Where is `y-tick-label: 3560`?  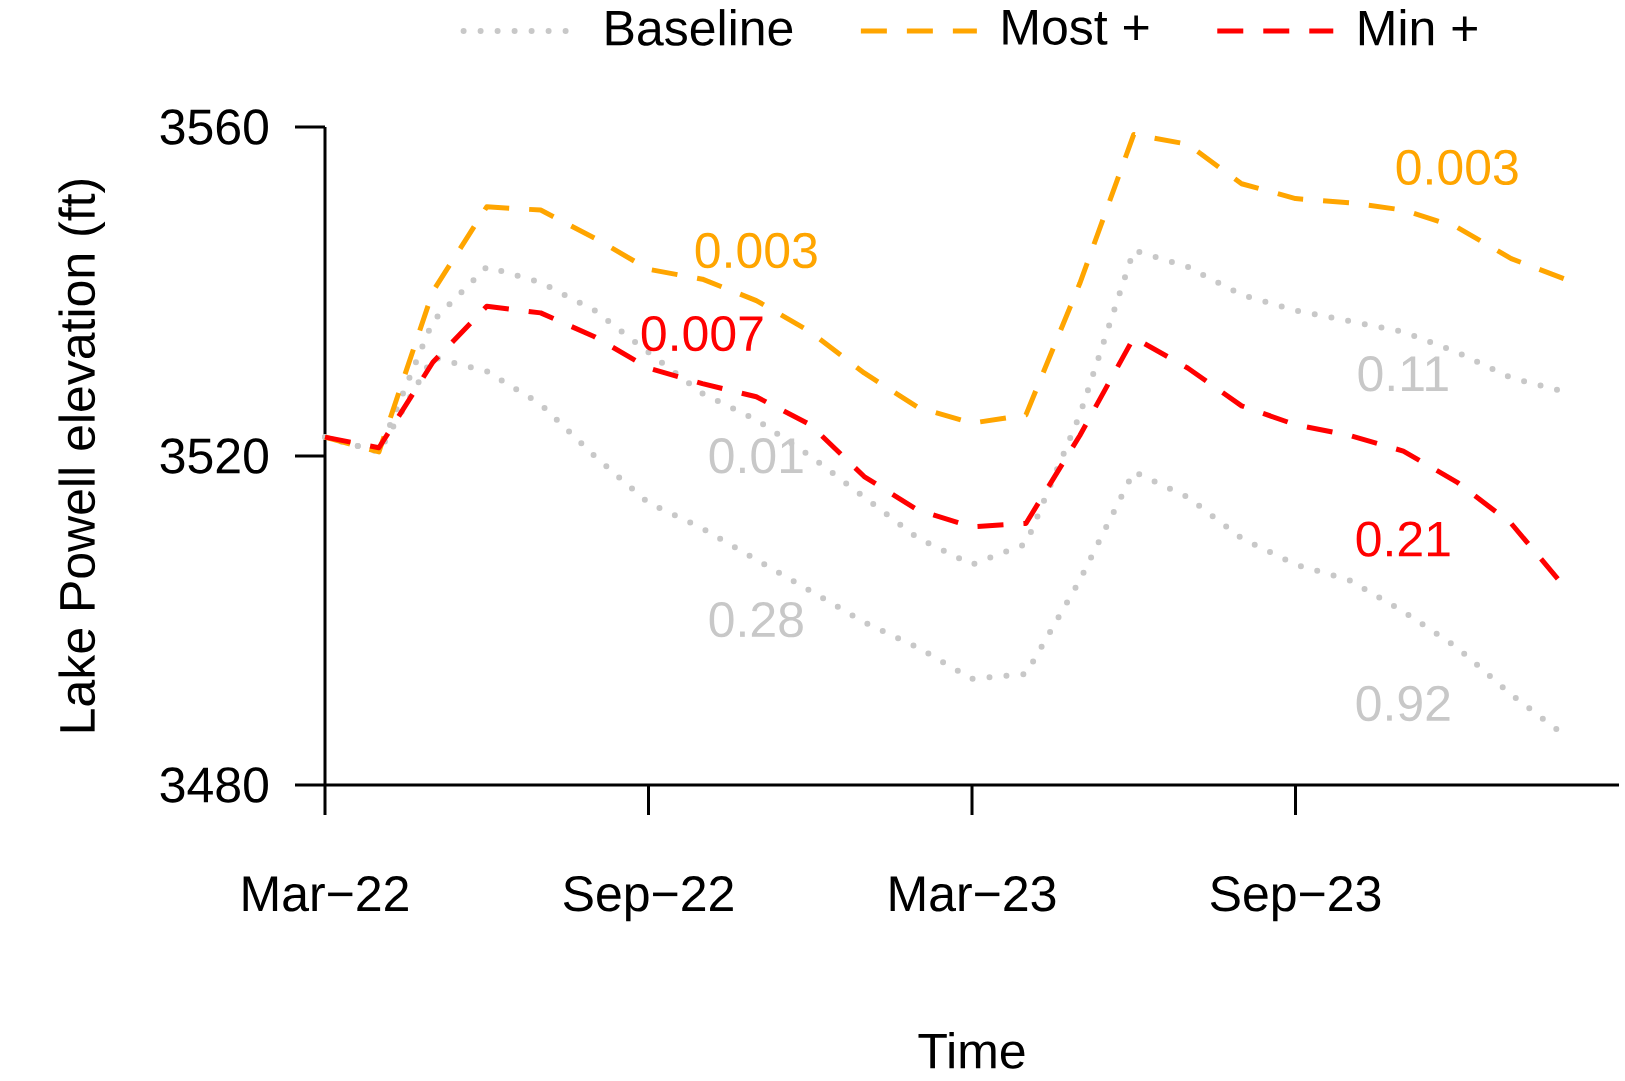 y-tick-label: 3560 is located at coordinates (214, 127).